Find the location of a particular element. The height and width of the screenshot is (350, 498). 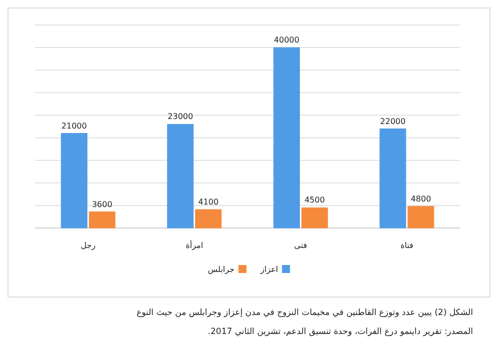

text: الشكل (2) يبين عدد وتوزع القاطنين في مخيمات النزوح في مدن إعزاز وجرابلس من حيث النوع is located at coordinates (304, 313).